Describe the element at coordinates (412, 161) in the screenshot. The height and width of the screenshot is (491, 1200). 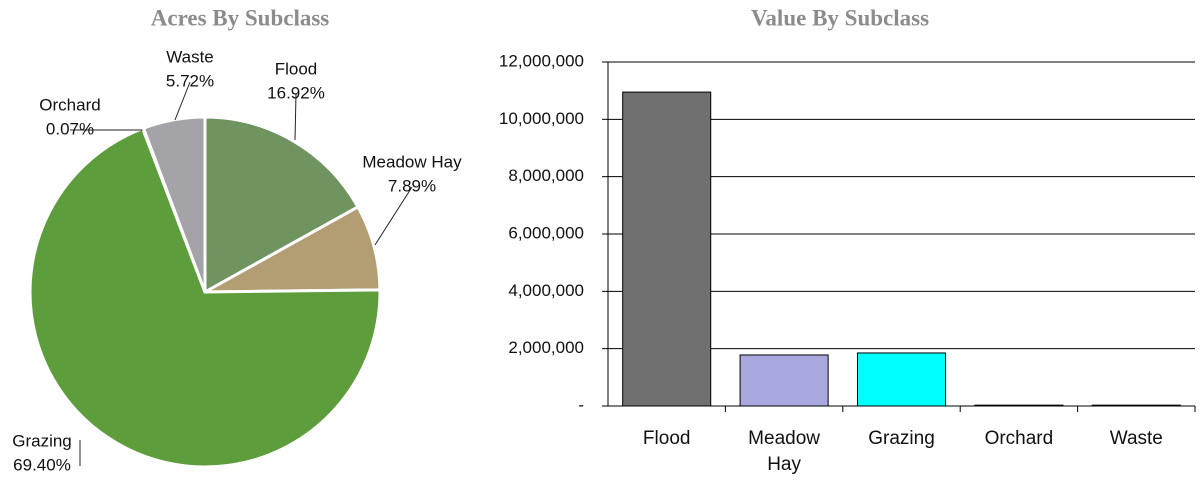
I see `slice-label: Meadow Hay` at that location.